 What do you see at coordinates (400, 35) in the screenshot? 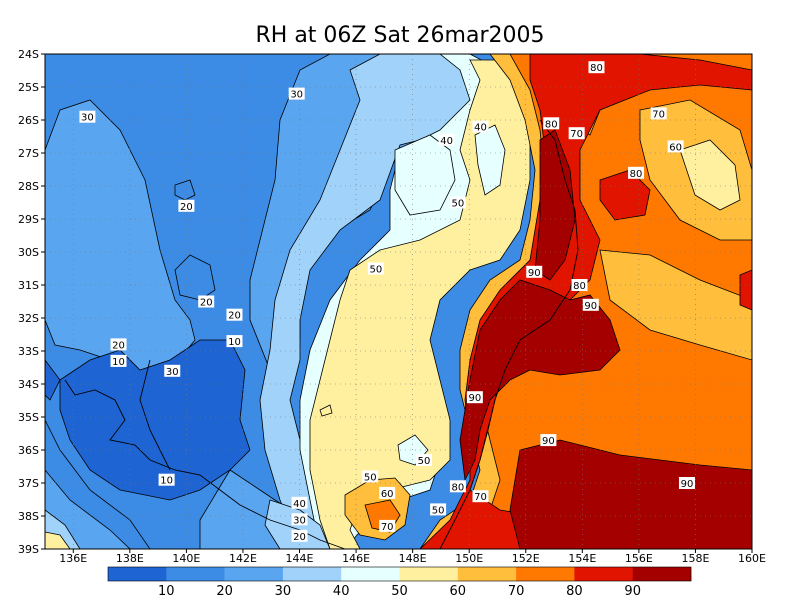
I see `chart-title: RH at 06Z Sat 26mar2005` at bounding box center [400, 35].